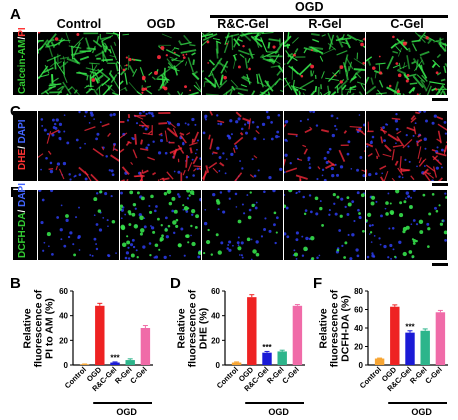  I want to click on chart-b: 0 20 40 60 Control OGD R&C-Gel *** R-Gel C-Gel OGD, so click(107, 351).